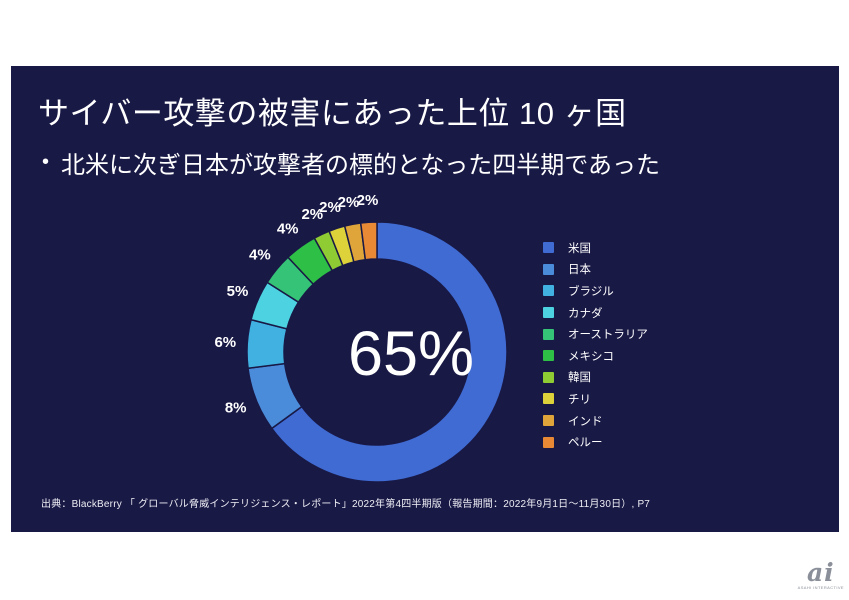  I want to click on legend-item: 日本, so click(595, 270).